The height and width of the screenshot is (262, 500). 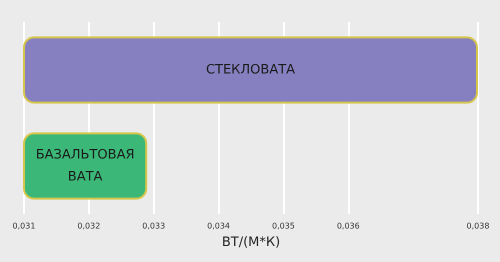 What do you see at coordinates (283, 226) in the screenshot?
I see `x-tick-label: 0,035` at bounding box center [283, 226].